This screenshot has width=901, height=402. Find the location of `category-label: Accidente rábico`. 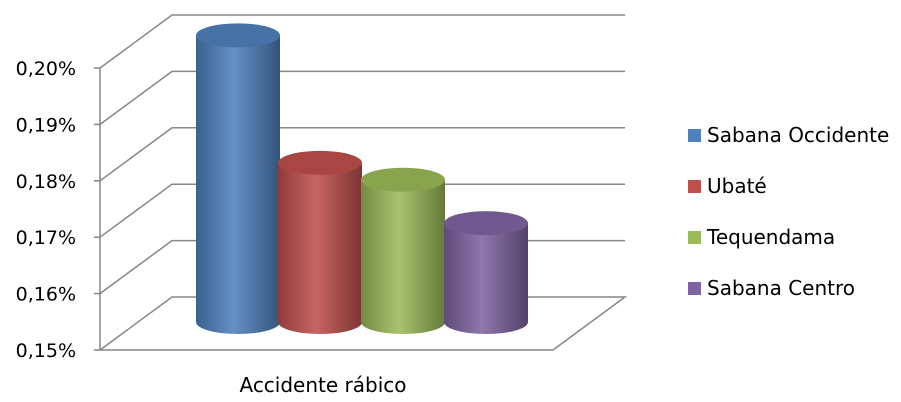

category-label: Accidente rábico is located at coordinates (322, 385).